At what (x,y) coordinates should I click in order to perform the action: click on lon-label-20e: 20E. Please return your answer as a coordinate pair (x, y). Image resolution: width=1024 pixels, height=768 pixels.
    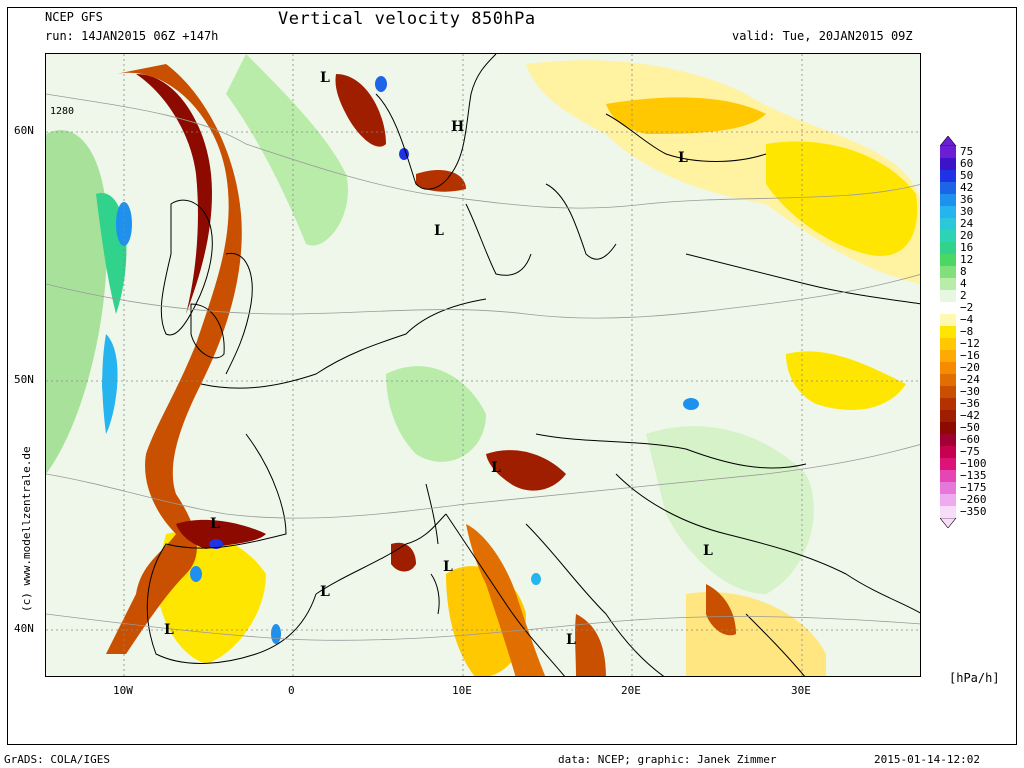
    Looking at the image, I should click on (631, 690).